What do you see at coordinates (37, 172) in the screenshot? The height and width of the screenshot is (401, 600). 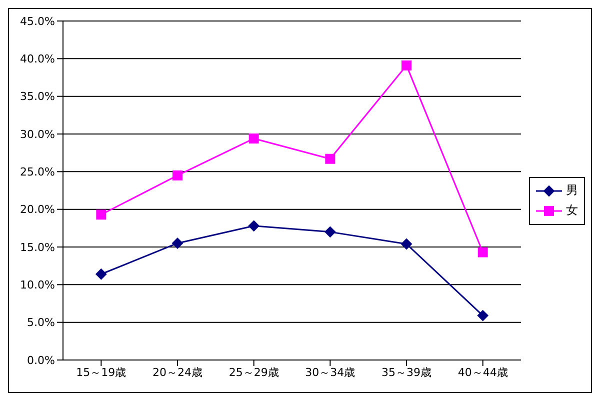 I see `y-tick-label: 25.0%` at bounding box center [37, 172].